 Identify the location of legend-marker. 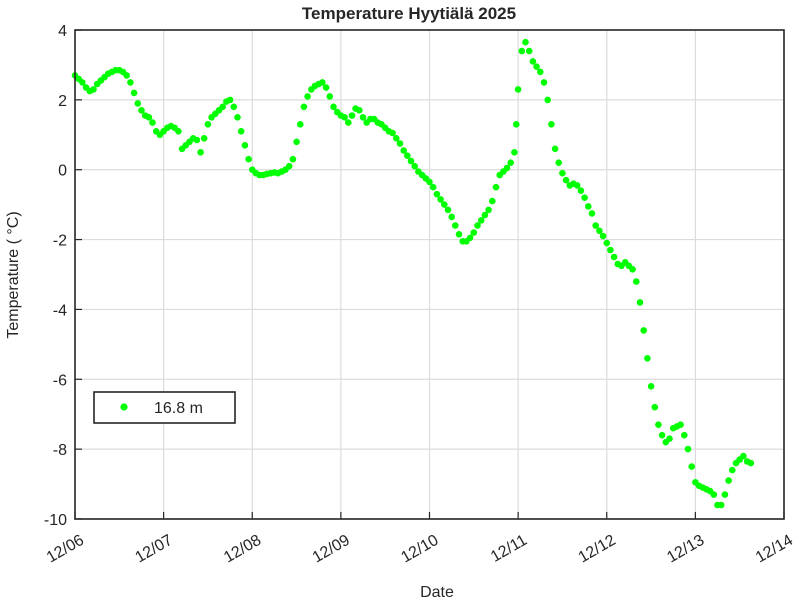
(124, 407).